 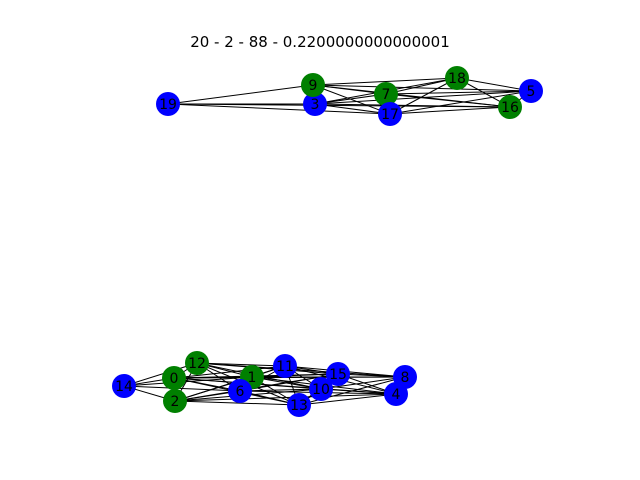 I want to click on node-8: 8, so click(x=405, y=377).